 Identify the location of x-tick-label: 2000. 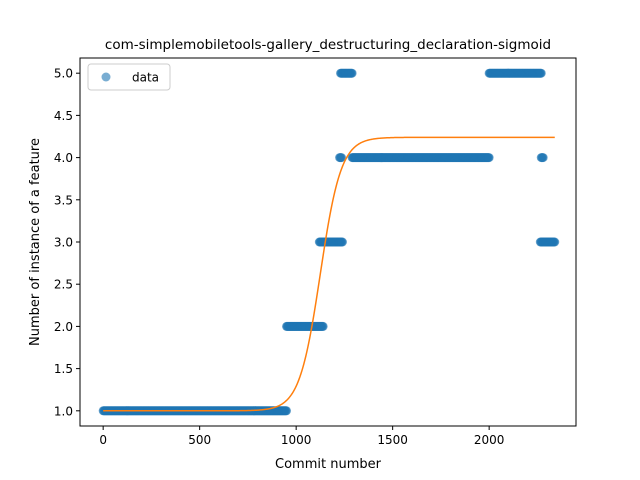
(489, 440).